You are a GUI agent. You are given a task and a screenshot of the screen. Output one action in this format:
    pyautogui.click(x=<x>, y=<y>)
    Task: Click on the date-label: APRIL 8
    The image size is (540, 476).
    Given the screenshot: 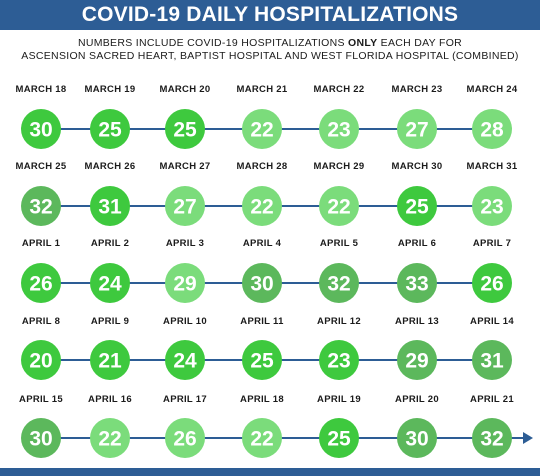 What is the action you would take?
    pyautogui.click(x=41, y=321)
    